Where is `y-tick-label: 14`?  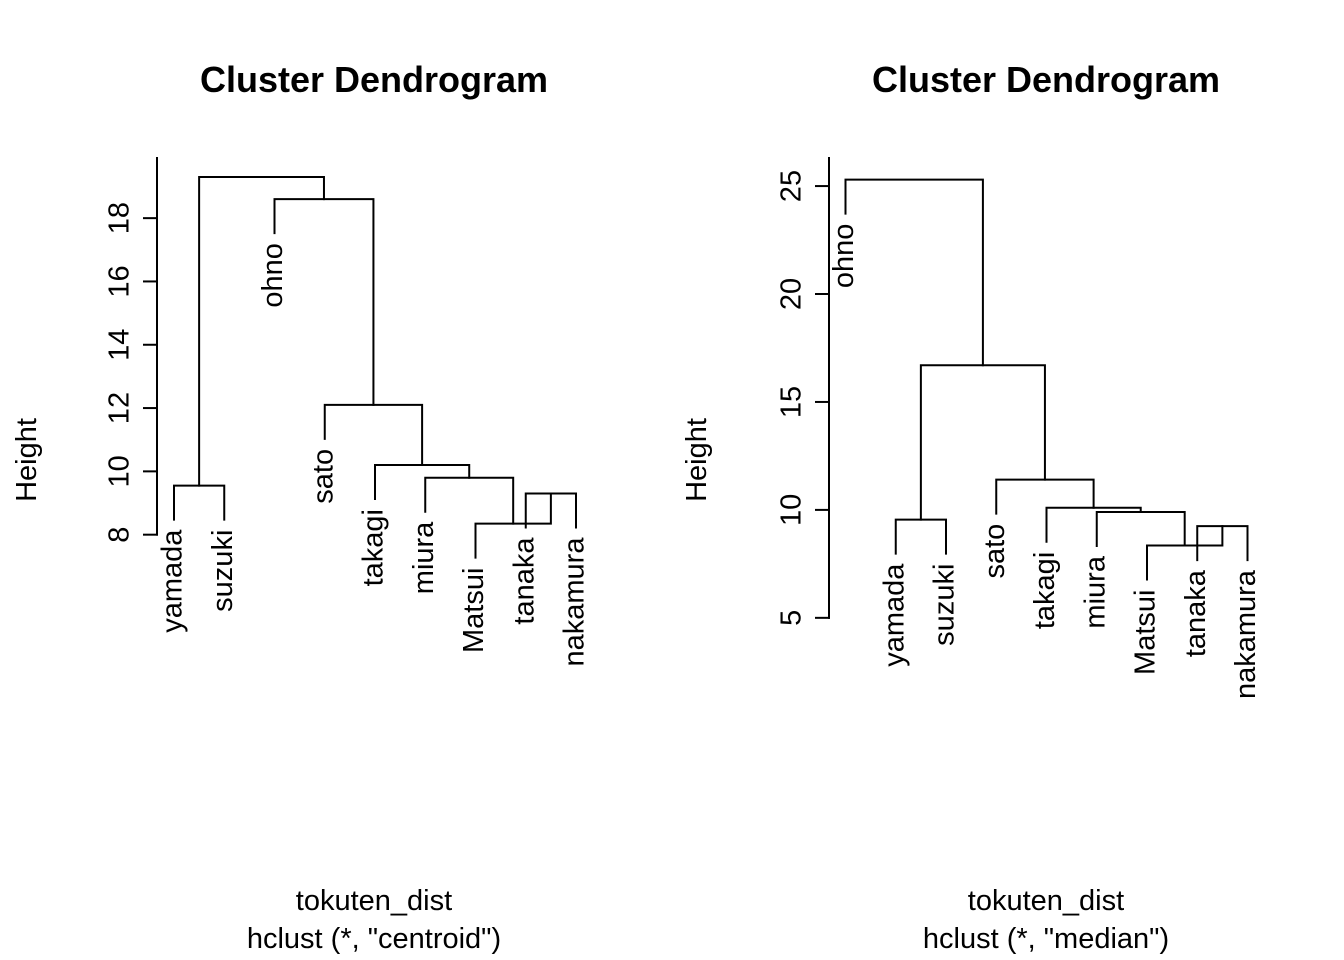 y-tick-label: 14 is located at coordinates (120, 345).